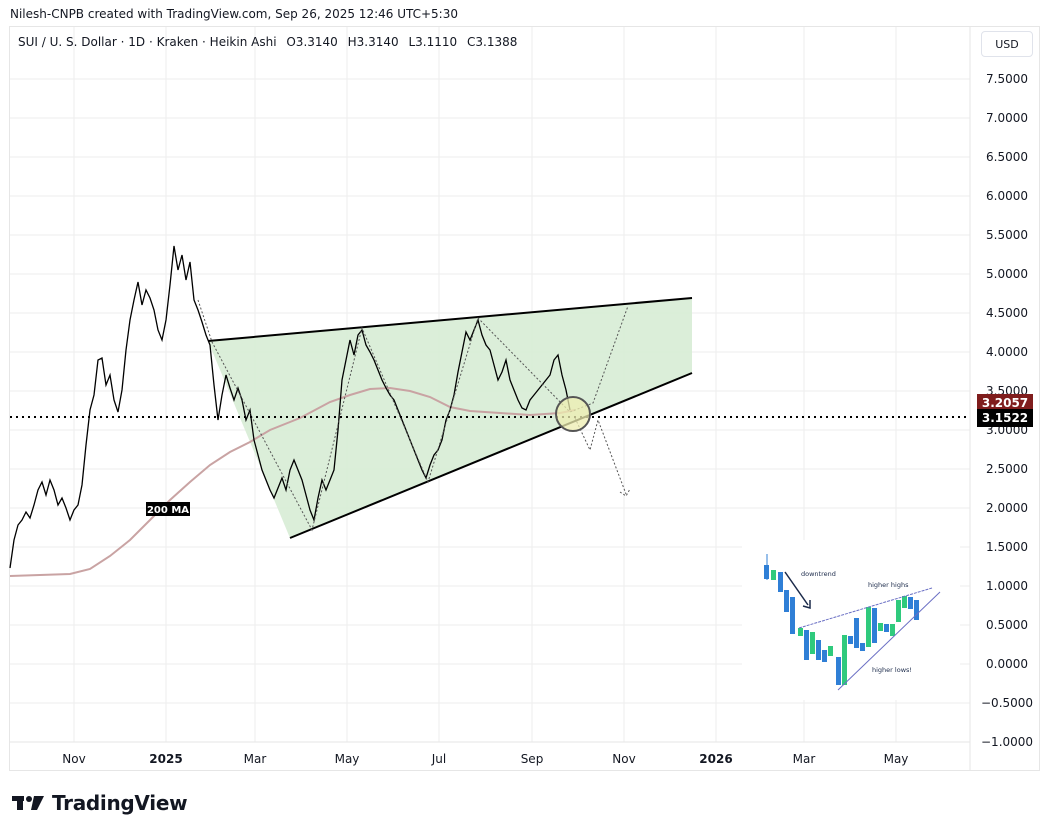  I want to click on svg-text: higher lows!, so click(892, 670).